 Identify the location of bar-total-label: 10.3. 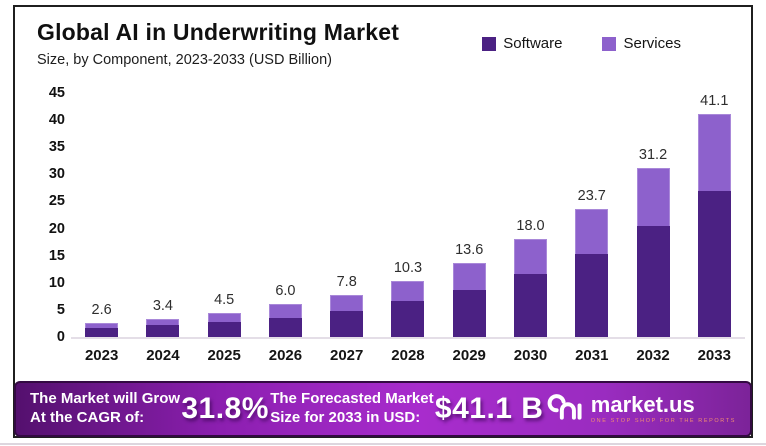
(408, 268).